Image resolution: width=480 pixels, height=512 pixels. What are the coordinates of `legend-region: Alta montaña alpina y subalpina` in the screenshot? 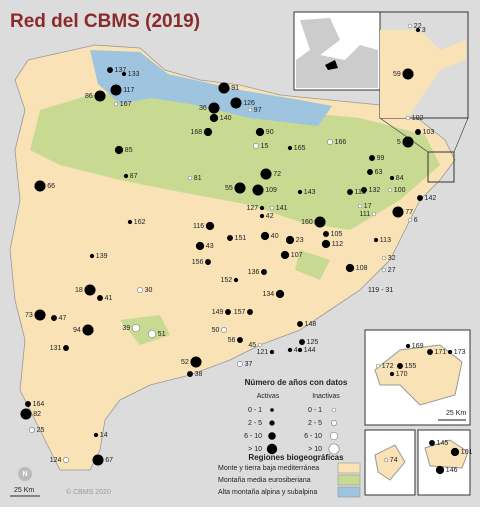 It's located at (267, 492).